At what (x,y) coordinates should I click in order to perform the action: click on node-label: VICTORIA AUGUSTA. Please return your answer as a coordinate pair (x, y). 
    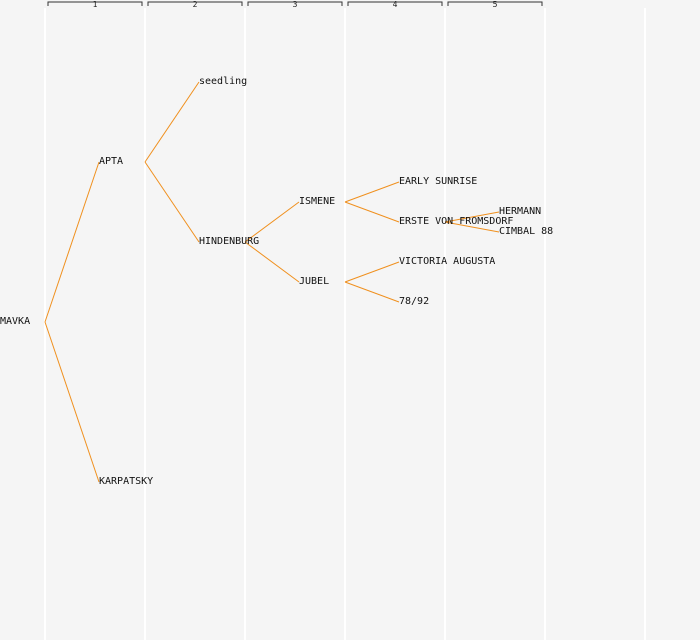
    Looking at the image, I should click on (447, 261).